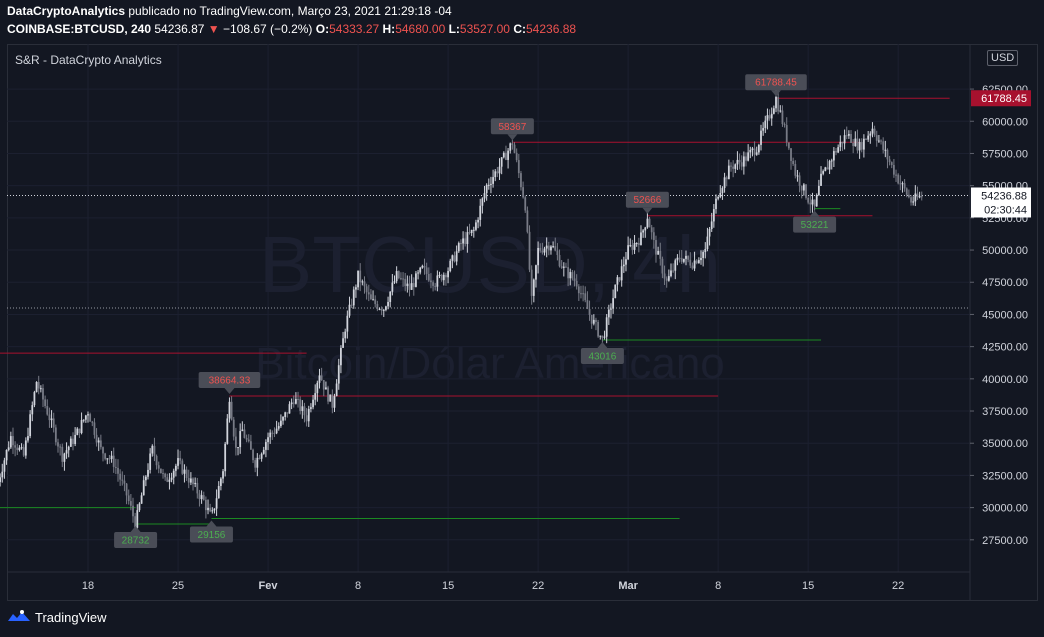 This screenshot has height=637, width=1044. What do you see at coordinates (179, 29) in the screenshot?
I see `last-price: 54236.87` at bounding box center [179, 29].